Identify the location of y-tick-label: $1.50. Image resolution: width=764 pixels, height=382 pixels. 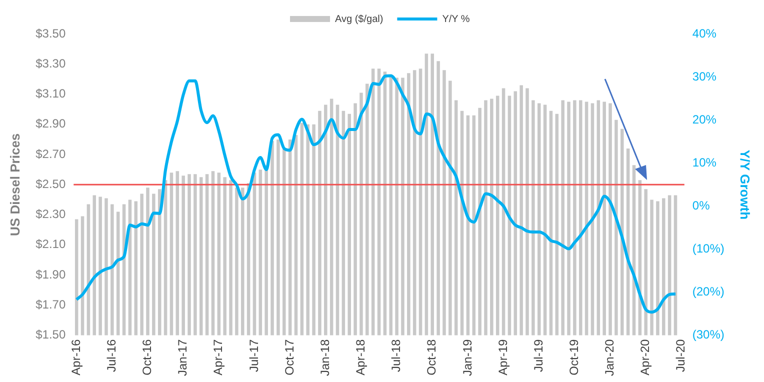
(51, 335).